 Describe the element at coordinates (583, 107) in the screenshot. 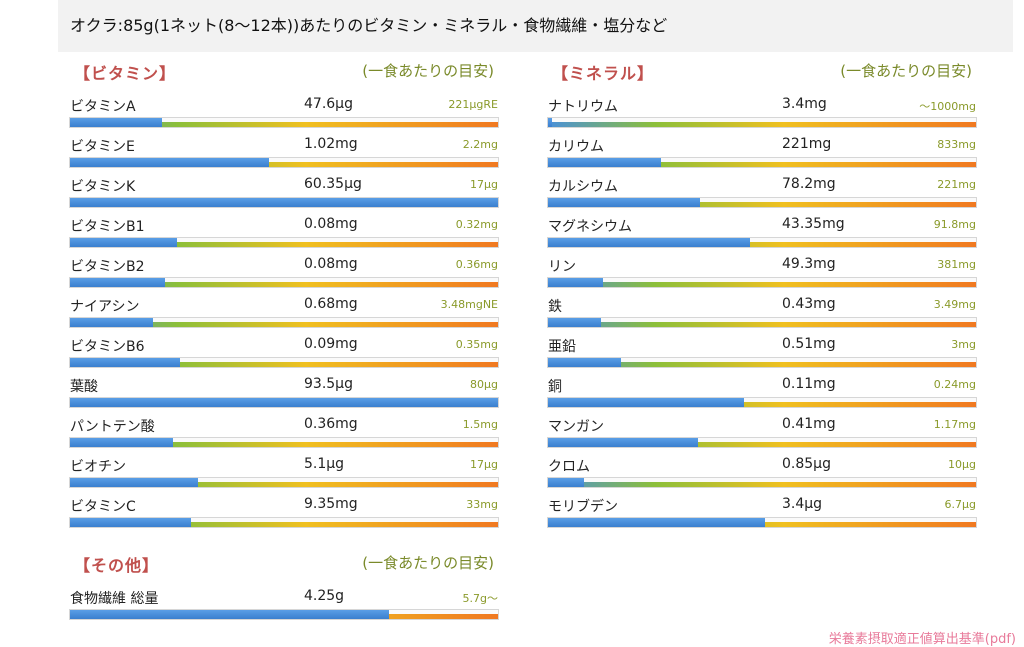

I see `nutrient-name: ナトリウム` at that location.